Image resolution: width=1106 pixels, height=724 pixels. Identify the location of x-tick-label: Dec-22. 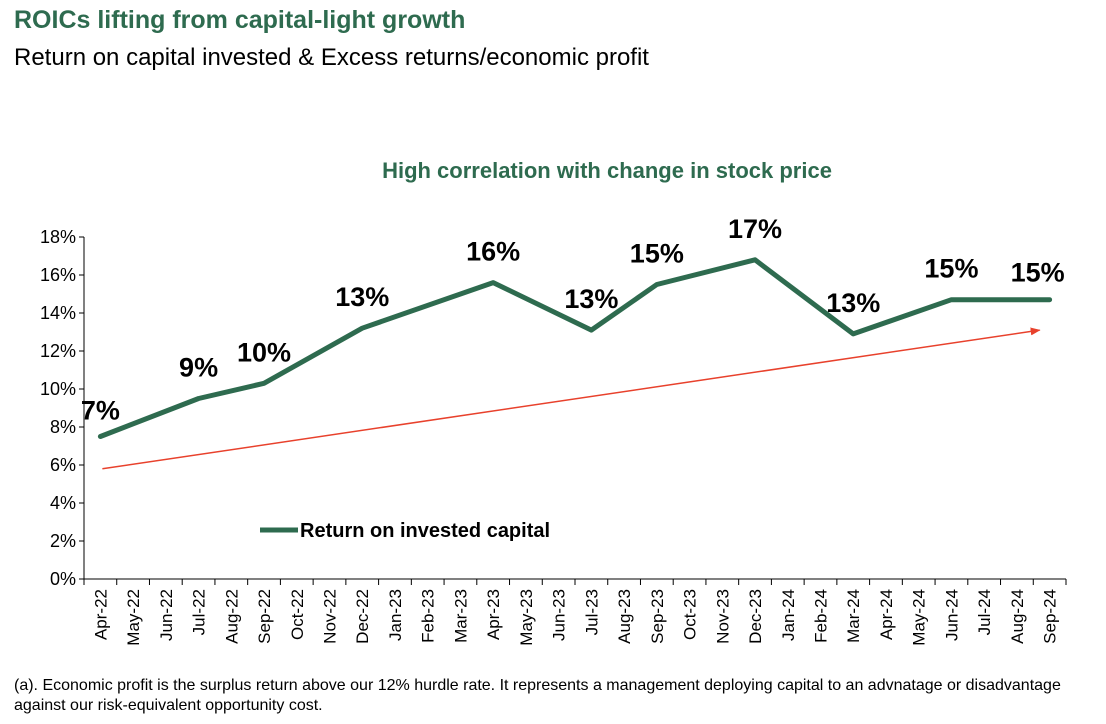
(362, 616).